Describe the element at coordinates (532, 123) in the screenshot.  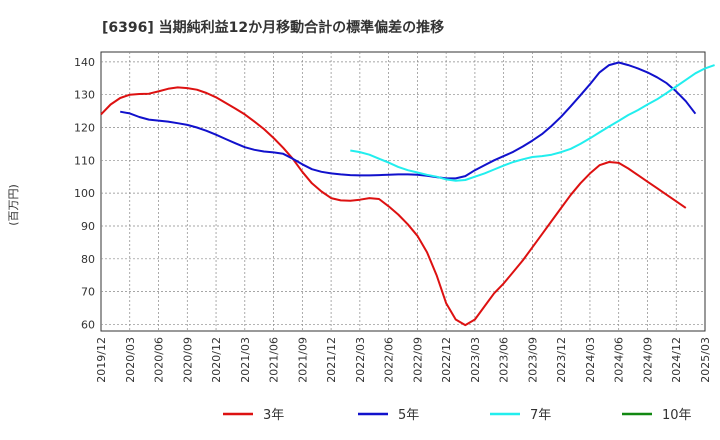
I see `series-line-7年` at that location.